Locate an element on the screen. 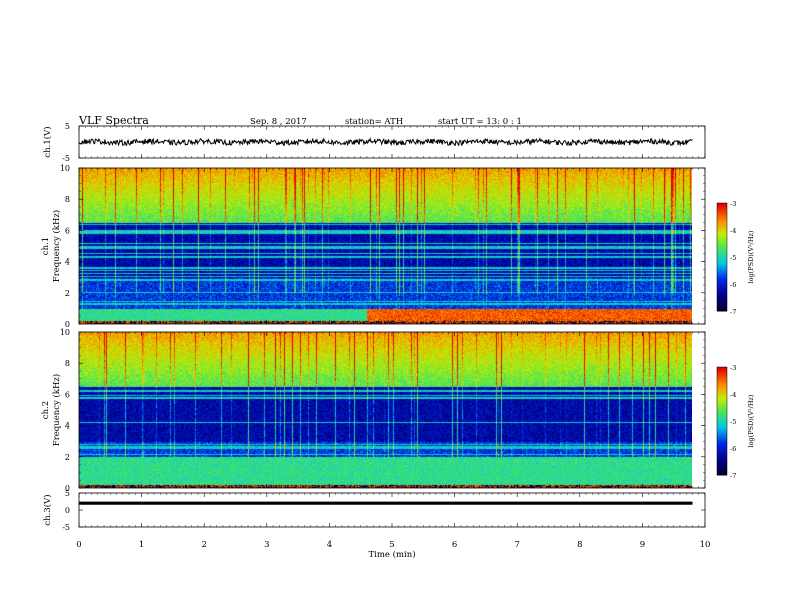  ch2-spectrogram-y-label: Frequency (kHz) is located at coordinates (56, 410).